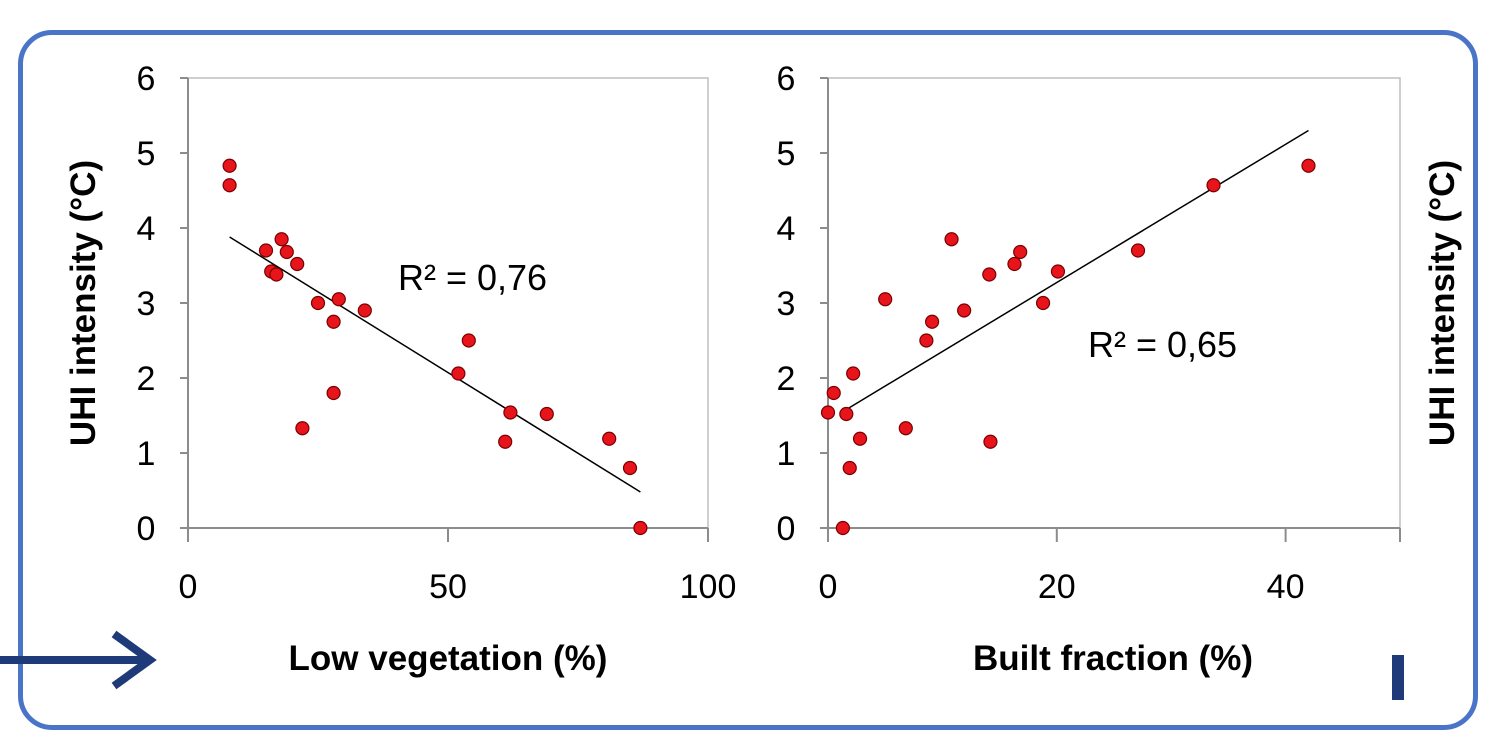 The image size is (1485, 730). I want to click on x-axis-title-low-vegetation: Low vegetation (%), so click(448, 658).